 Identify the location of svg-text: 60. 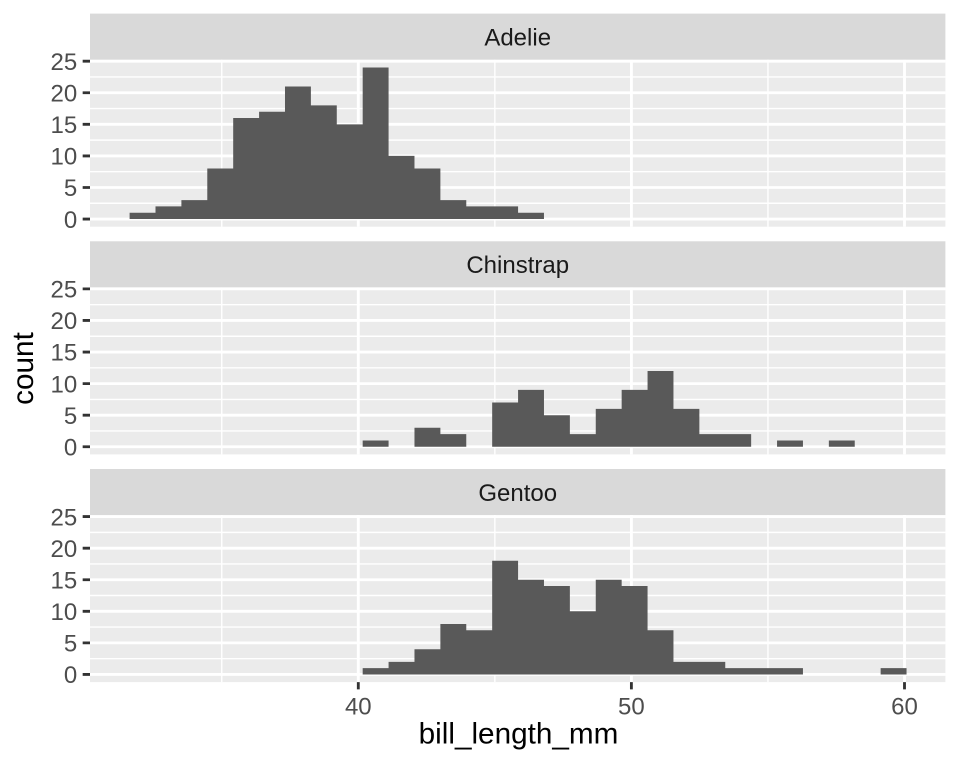
(904, 706).